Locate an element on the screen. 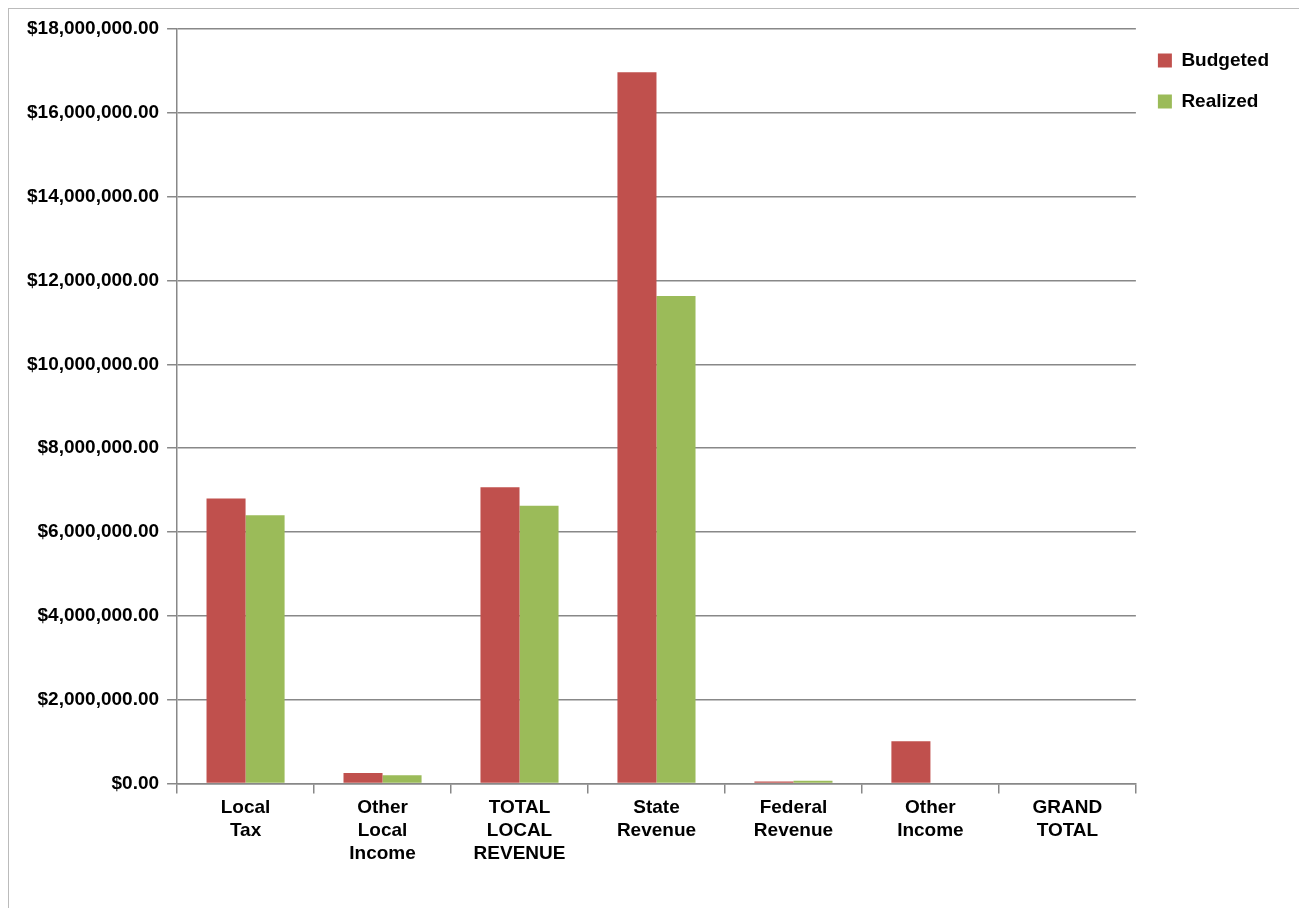  y-tick-label: $0.00 is located at coordinates (135, 782).